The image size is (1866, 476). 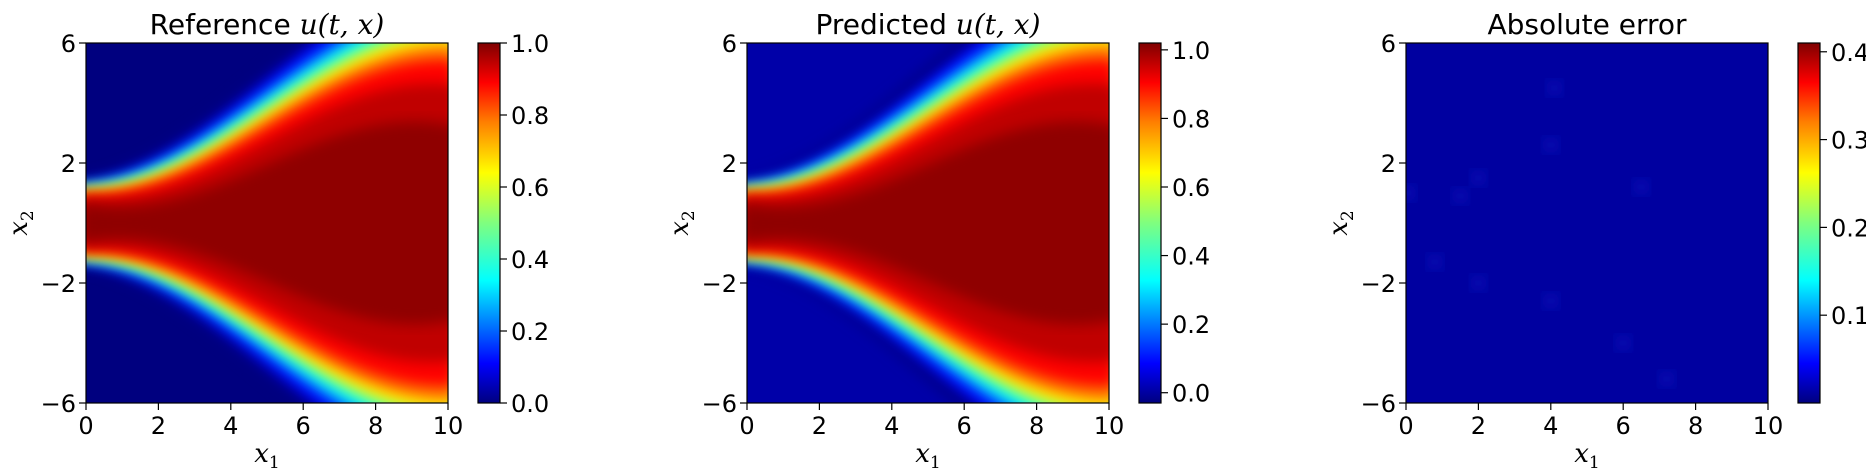 I want to click on heatmap-noise, so click(x=1541, y=233).